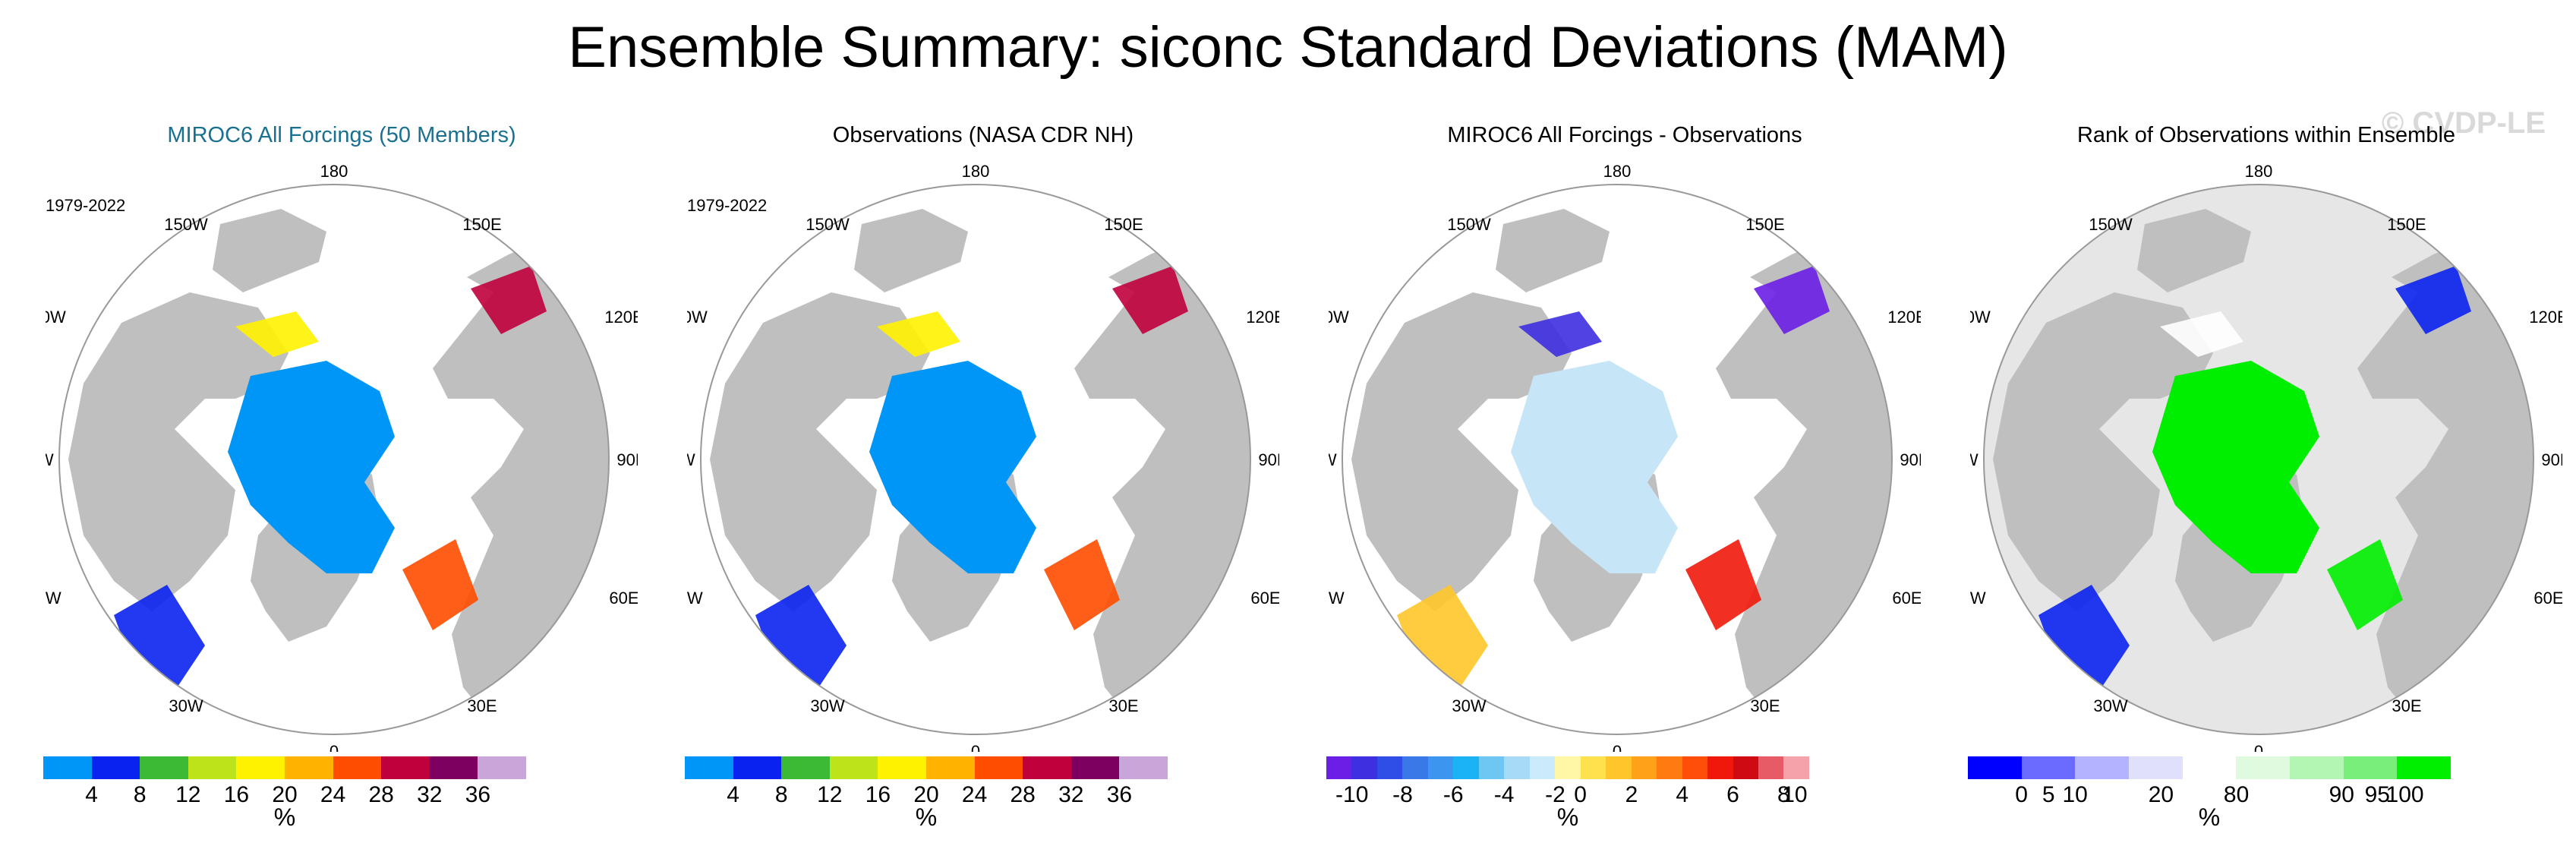 The height and width of the screenshot is (846, 2576). What do you see at coordinates (2404, 794) in the screenshot?
I see `colorbar-tick-label: 100` at bounding box center [2404, 794].